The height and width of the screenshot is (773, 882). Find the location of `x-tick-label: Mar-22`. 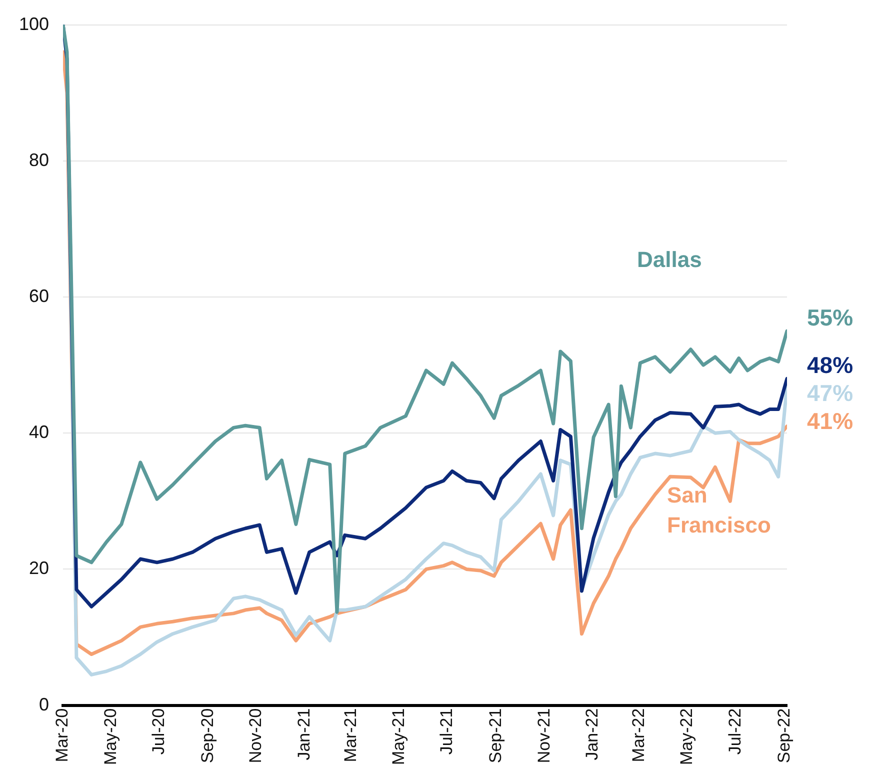

x-tick-label: Mar-22 is located at coordinates (638, 735).